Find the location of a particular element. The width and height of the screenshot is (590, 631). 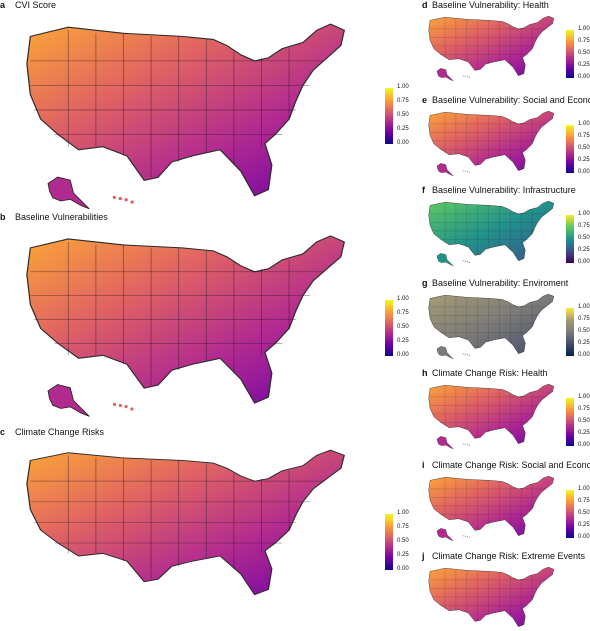

panel-letter: d is located at coordinates (425, 5).